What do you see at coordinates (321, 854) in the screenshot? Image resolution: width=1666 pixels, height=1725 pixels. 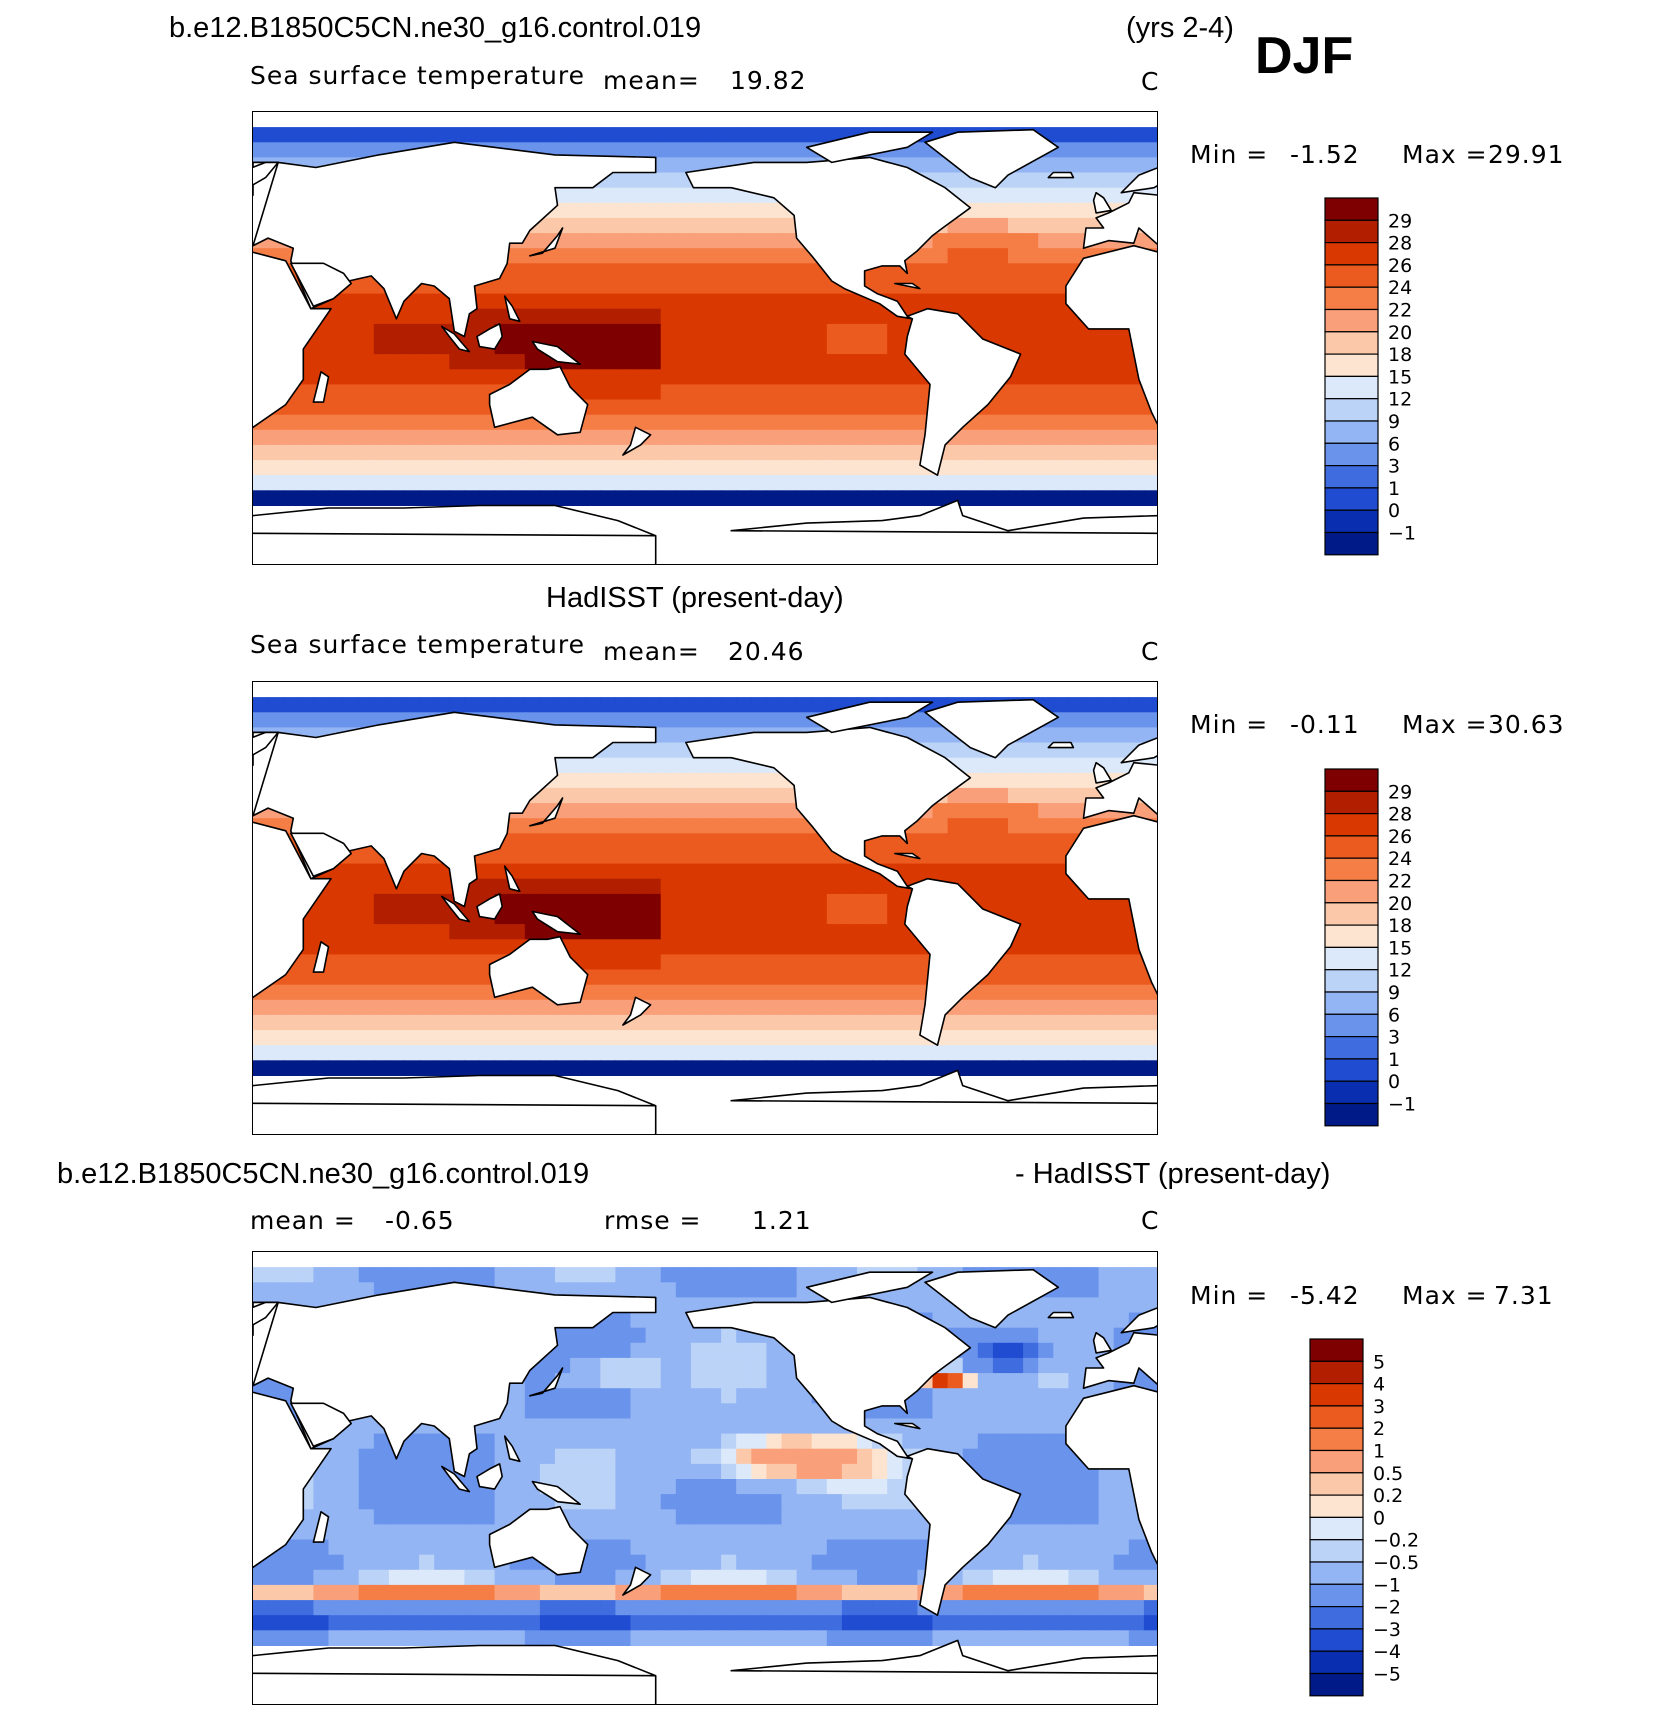 I see `landmass-arabia` at bounding box center [321, 854].